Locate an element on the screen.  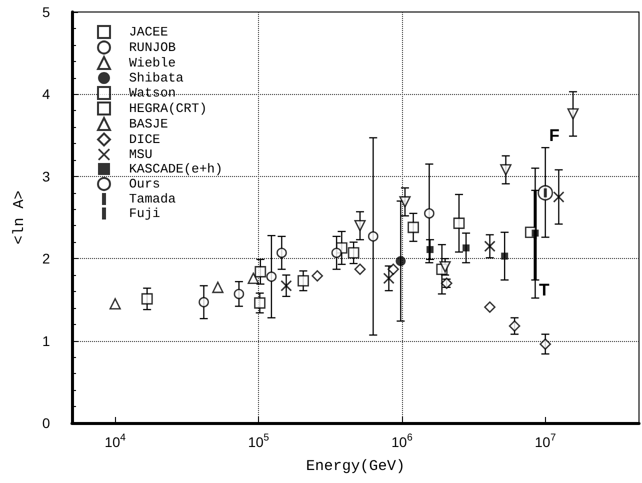
legend-label: Fuji is located at coordinates (144, 213).